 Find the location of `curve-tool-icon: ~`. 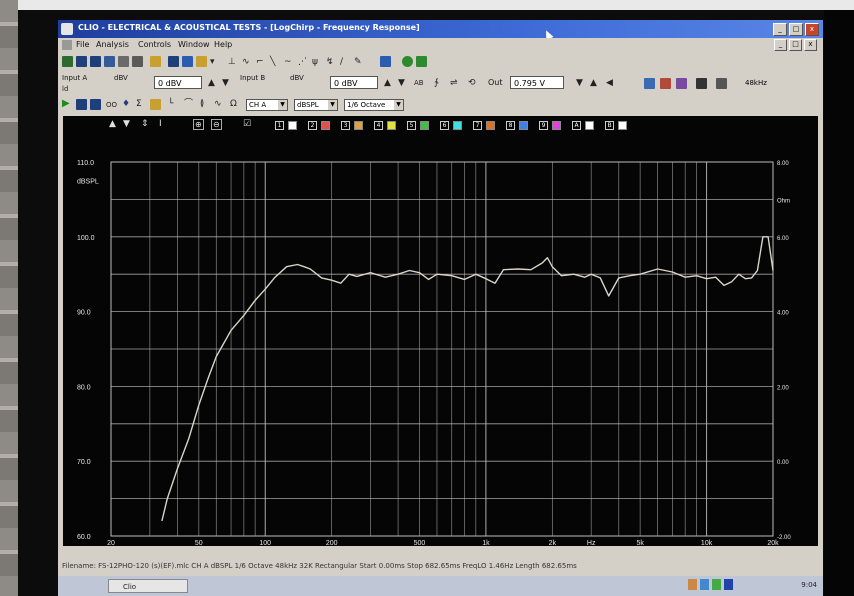

curve-tool-icon: ~ is located at coordinates (288, 62).